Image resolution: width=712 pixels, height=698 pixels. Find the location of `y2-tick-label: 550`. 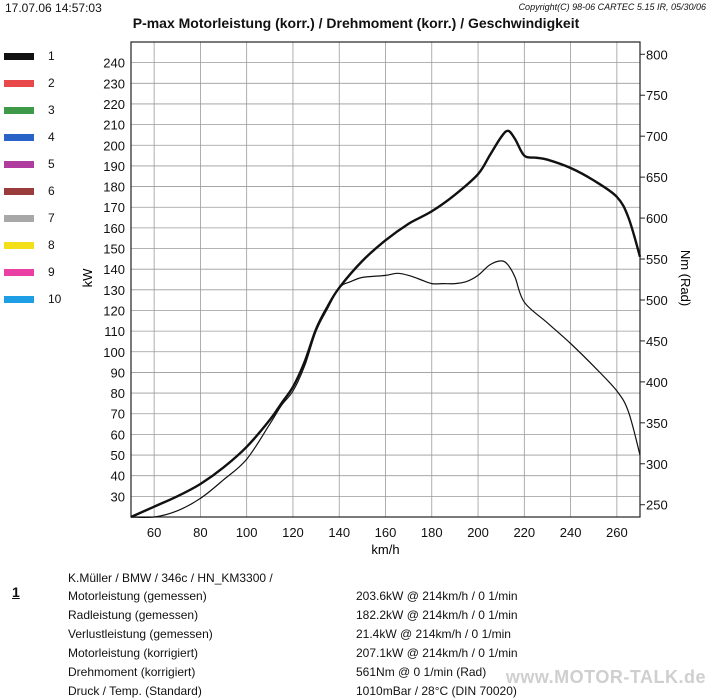

y2-tick-label: 550 is located at coordinates (657, 259).